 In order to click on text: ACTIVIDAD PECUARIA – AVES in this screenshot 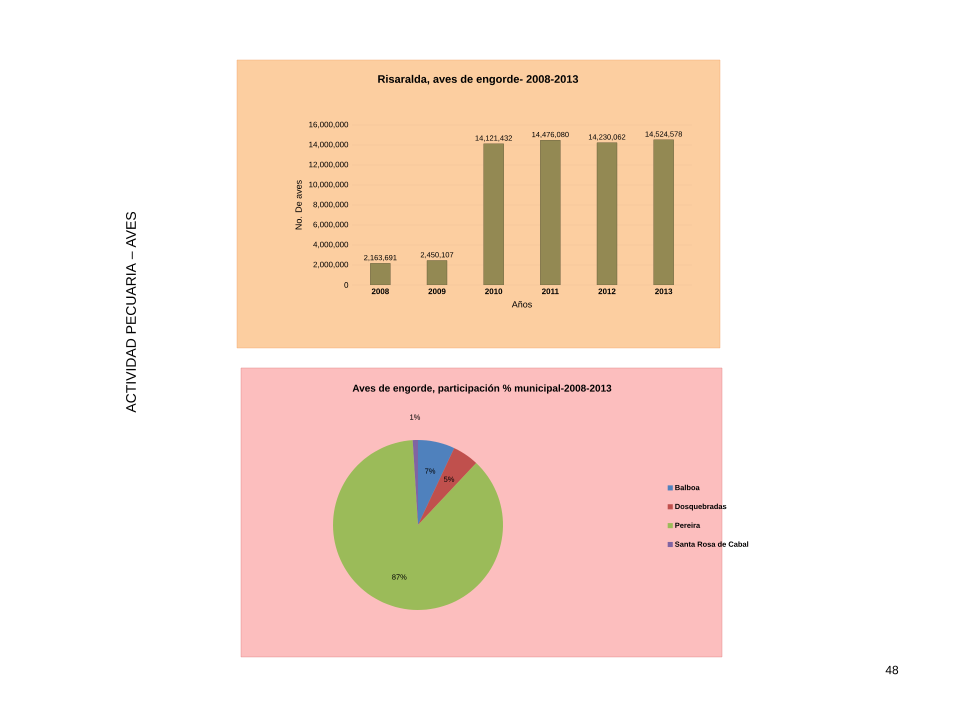, I will do `click(131, 312)`.